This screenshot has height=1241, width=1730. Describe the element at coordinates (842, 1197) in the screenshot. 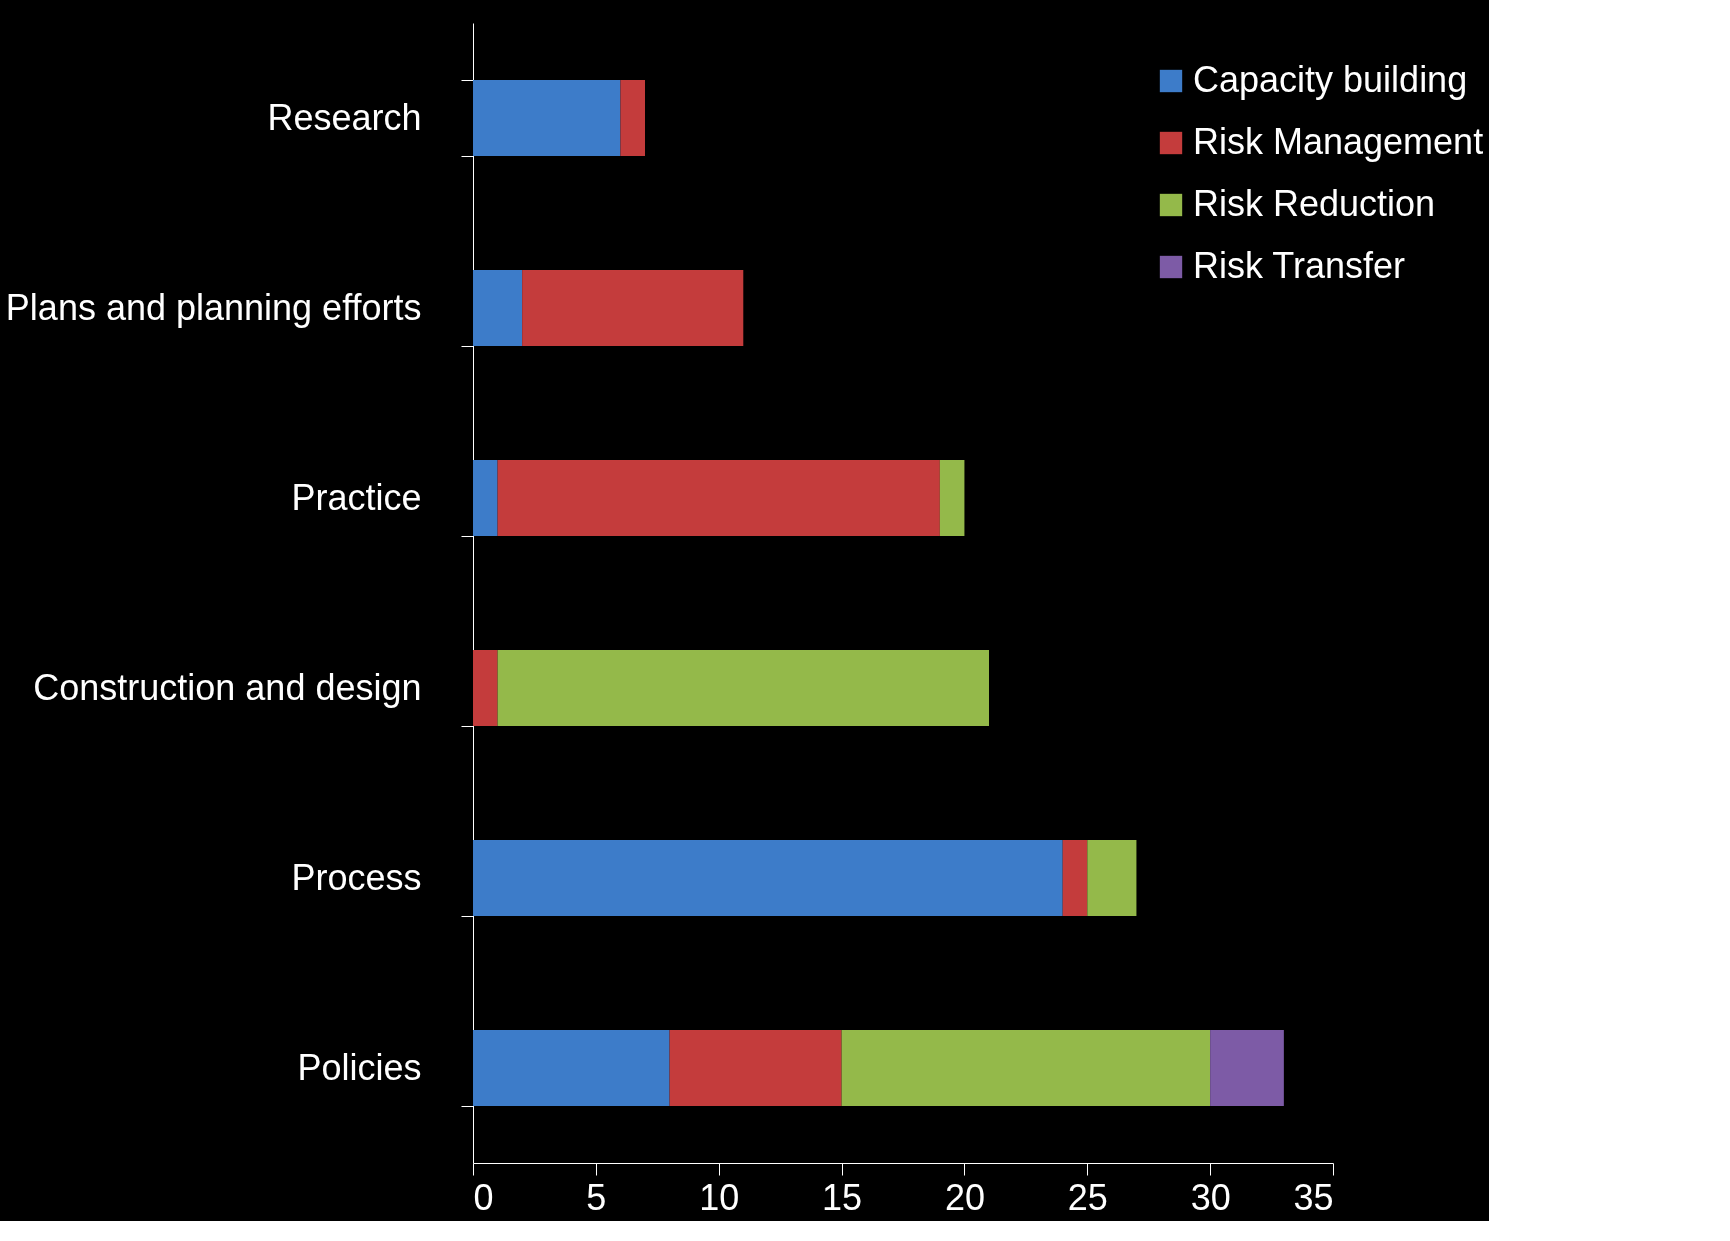

I see `x-tick-label: 15` at that location.